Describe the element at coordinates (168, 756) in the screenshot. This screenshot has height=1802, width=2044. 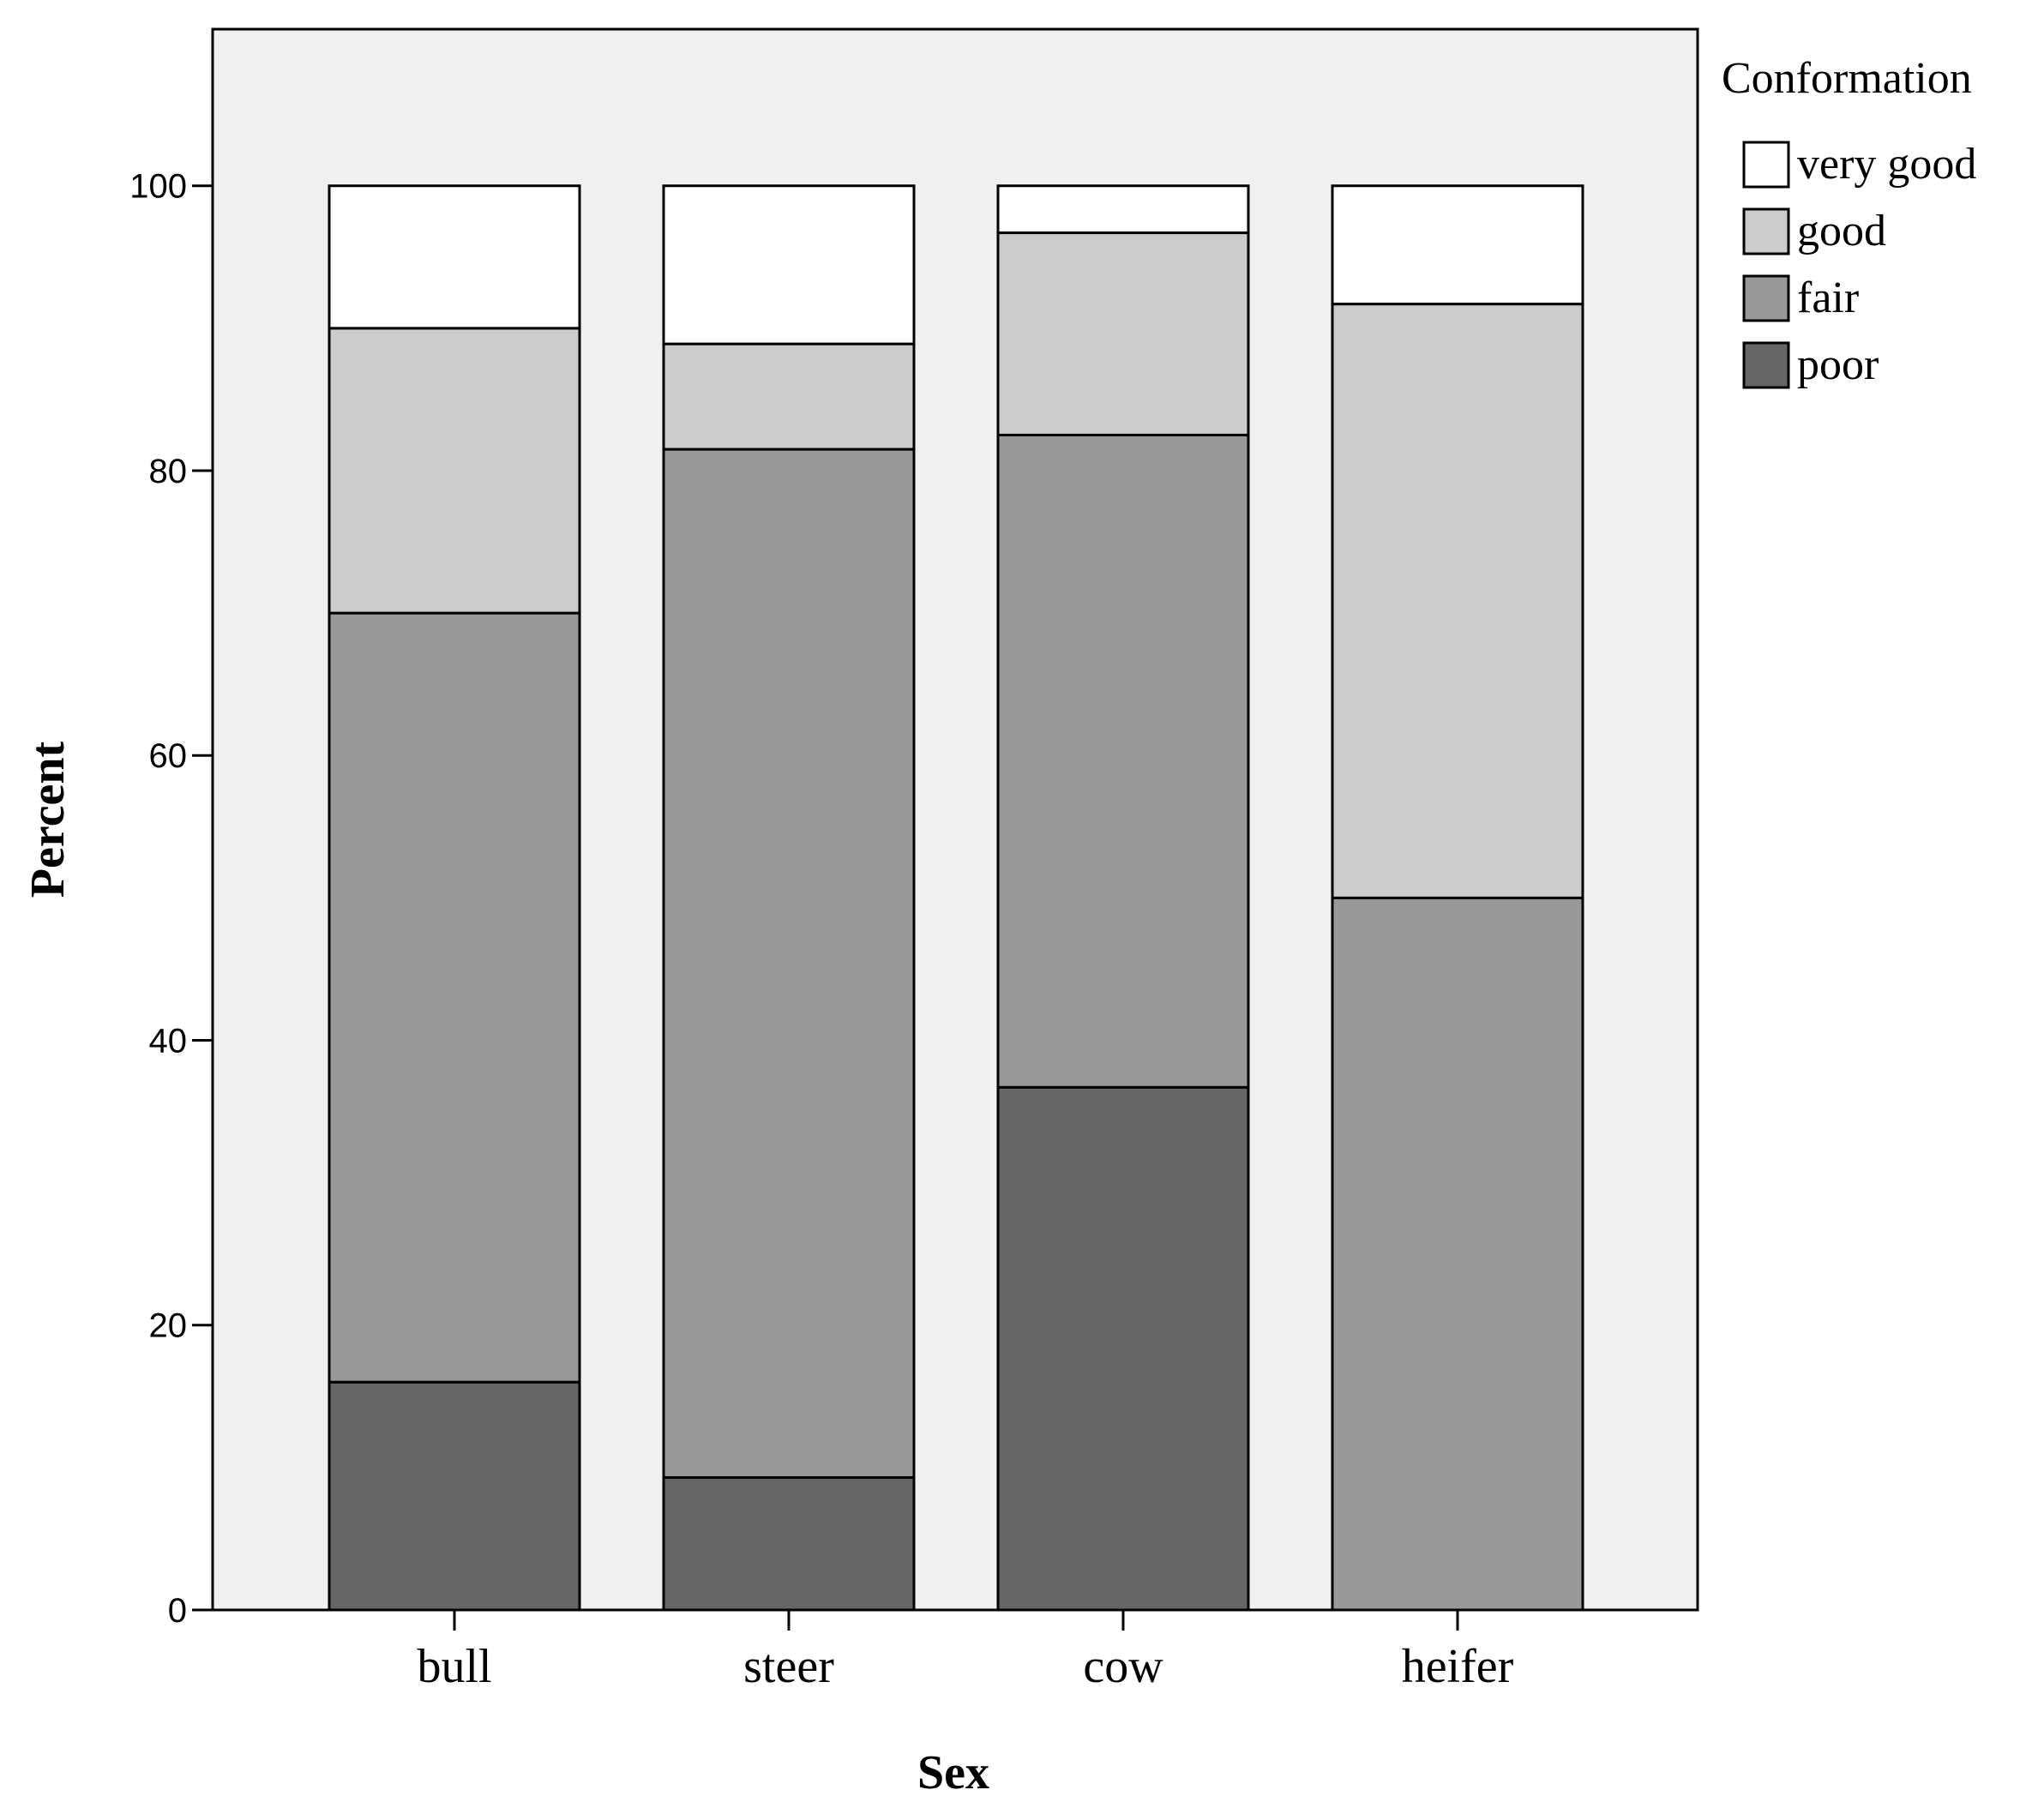
I see `y-tick-label: 60` at that location.